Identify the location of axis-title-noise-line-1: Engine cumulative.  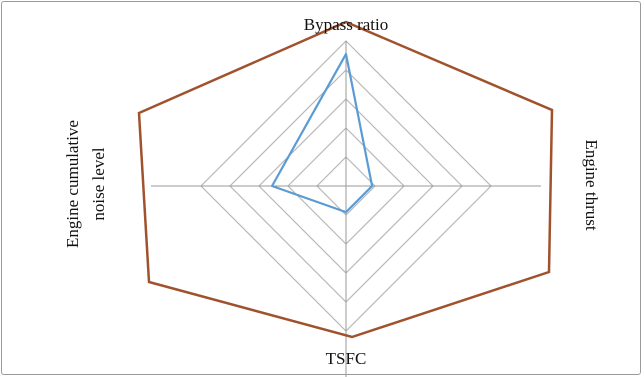
(72, 184).